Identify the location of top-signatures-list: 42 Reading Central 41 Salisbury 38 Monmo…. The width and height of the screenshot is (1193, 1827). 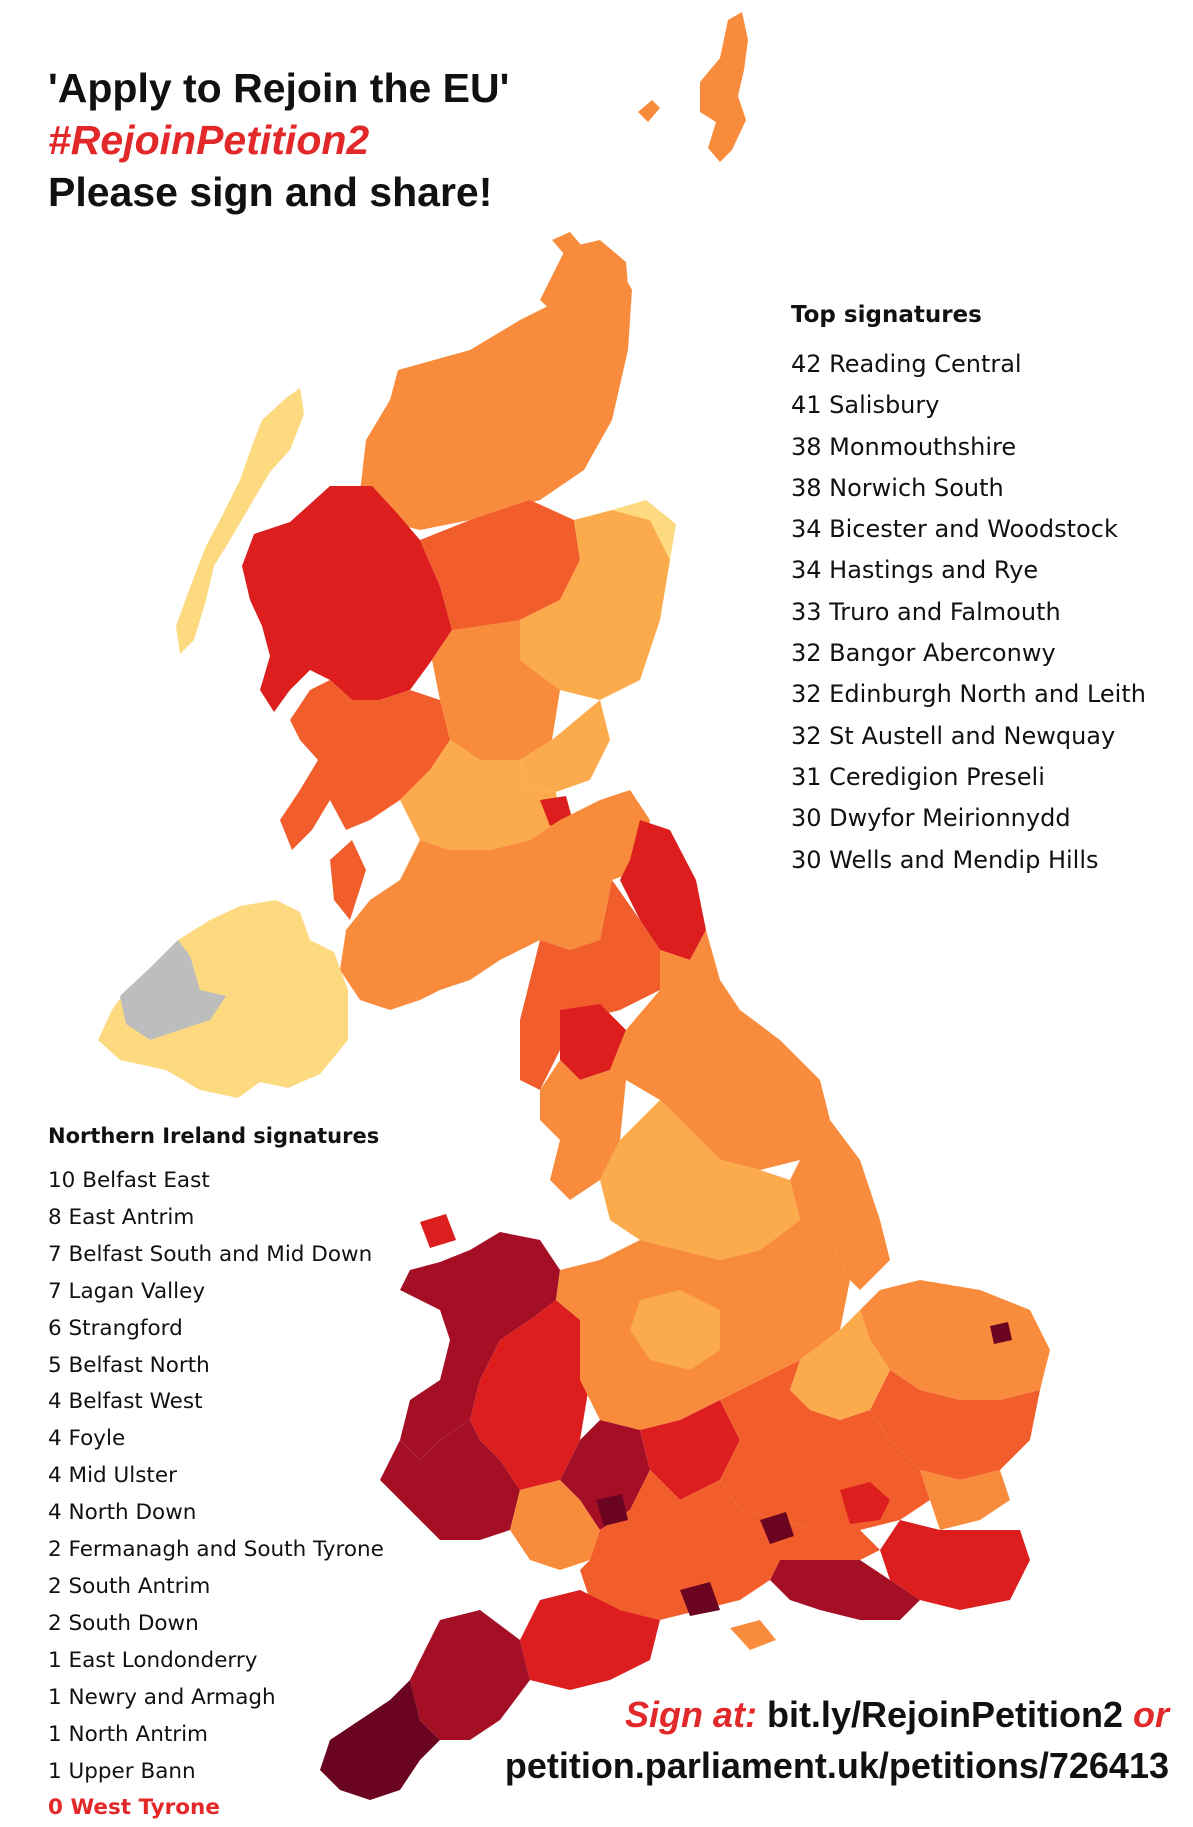
(968, 612).